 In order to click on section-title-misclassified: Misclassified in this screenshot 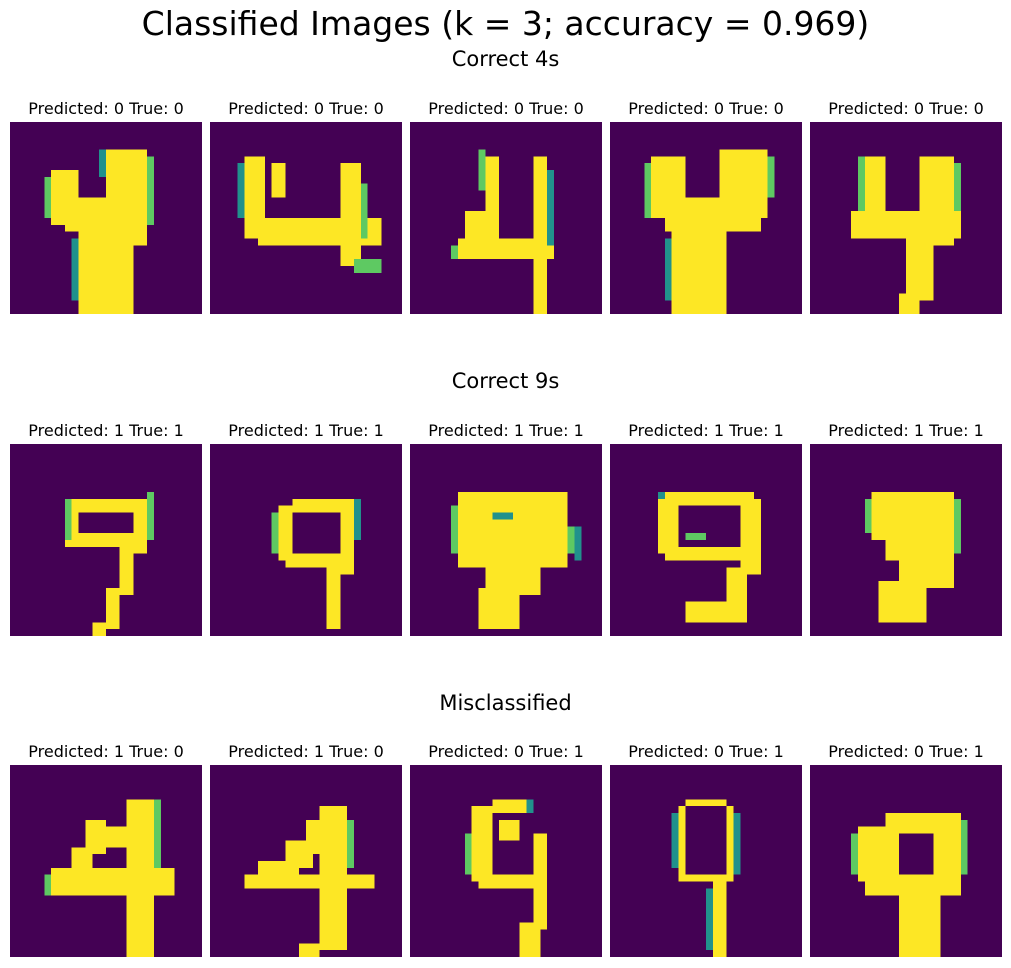, I will do `click(505, 703)`.